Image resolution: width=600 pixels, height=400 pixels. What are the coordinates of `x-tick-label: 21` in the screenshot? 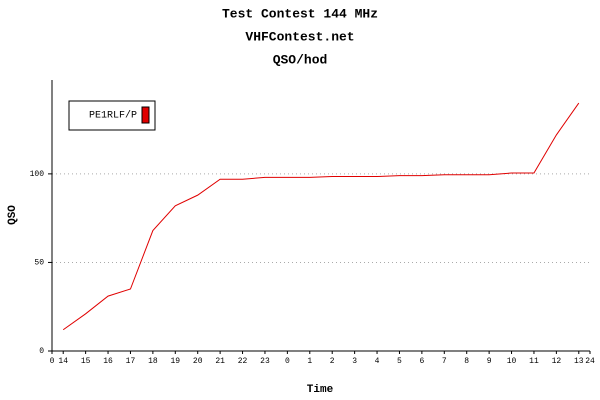 It's located at (220, 361).